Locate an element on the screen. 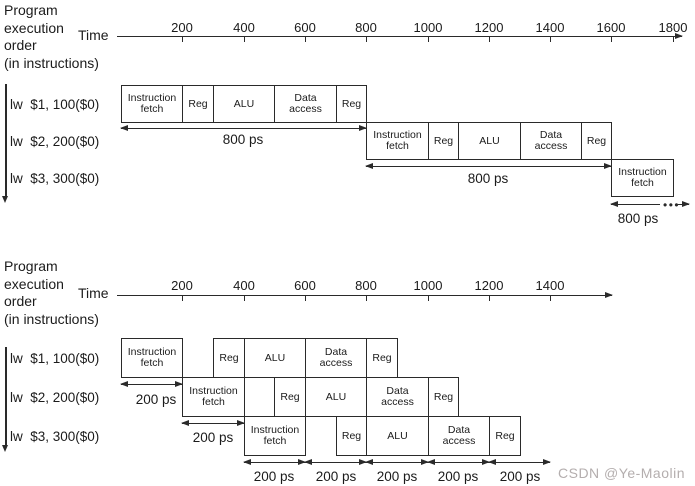 The image size is (695, 486). ellipsis-dots: ••• is located at coordinates (672, 205).